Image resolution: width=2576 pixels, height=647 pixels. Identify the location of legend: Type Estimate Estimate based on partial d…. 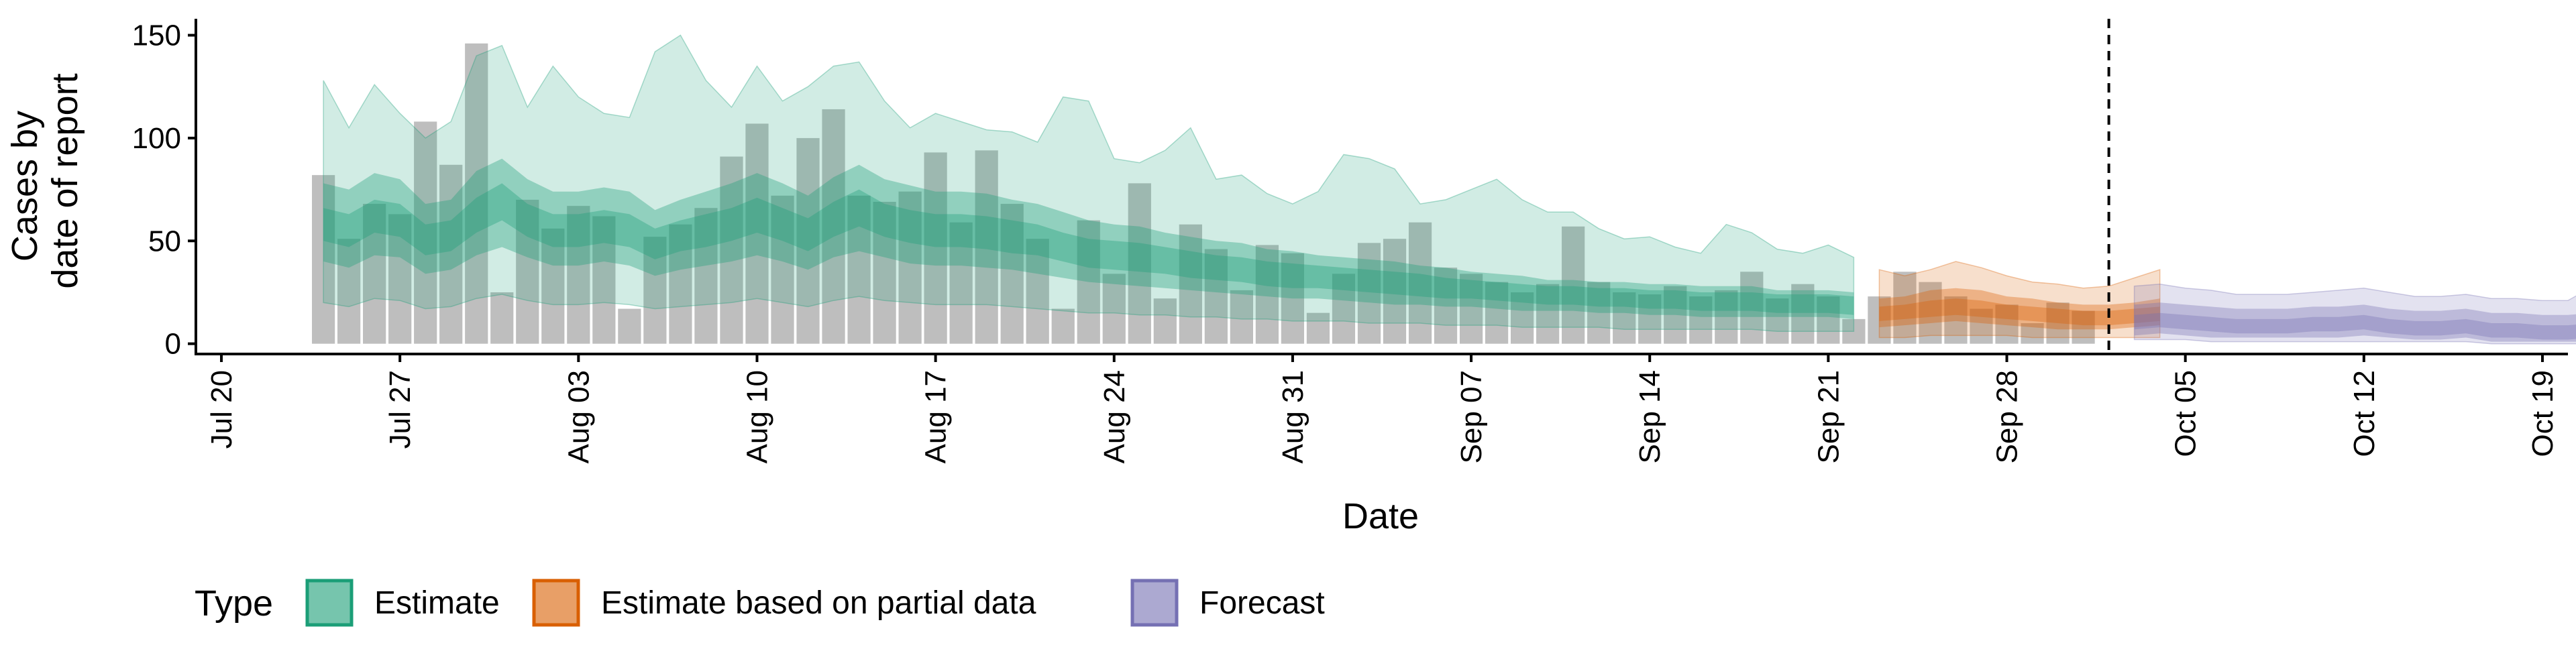
(760, 603).